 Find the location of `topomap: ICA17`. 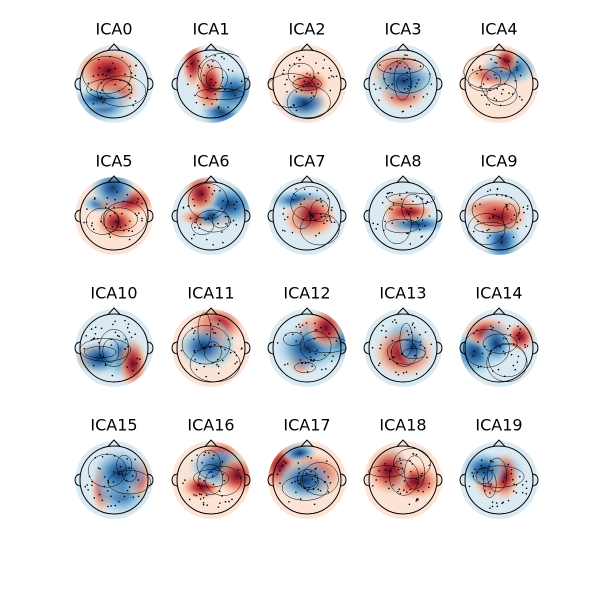

topomap: ICA17 is located at coordinates (307, 467).